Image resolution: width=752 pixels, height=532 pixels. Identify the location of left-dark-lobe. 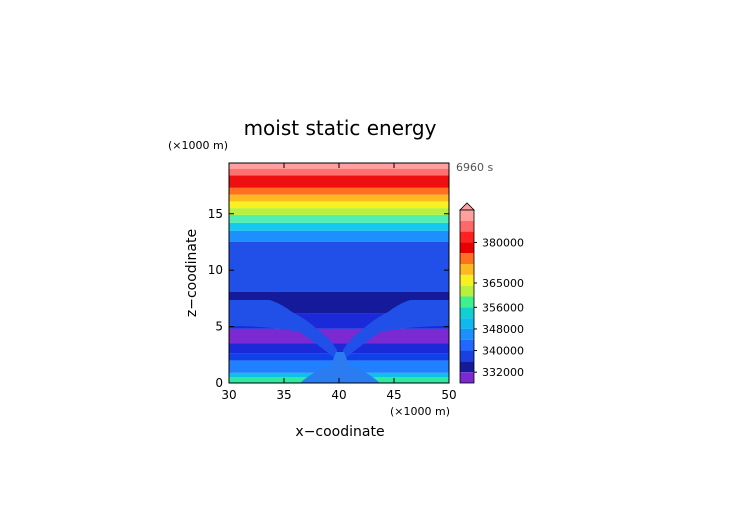
(256, 296).